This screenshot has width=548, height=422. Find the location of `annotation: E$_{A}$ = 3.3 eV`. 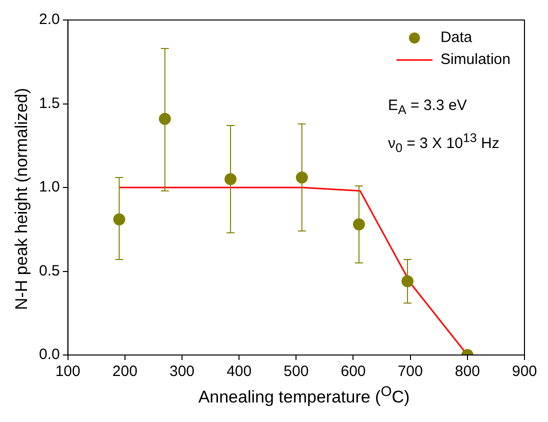

annotation: E$_{A}$ = 3.3 eV is located at coordinates (428, 107).